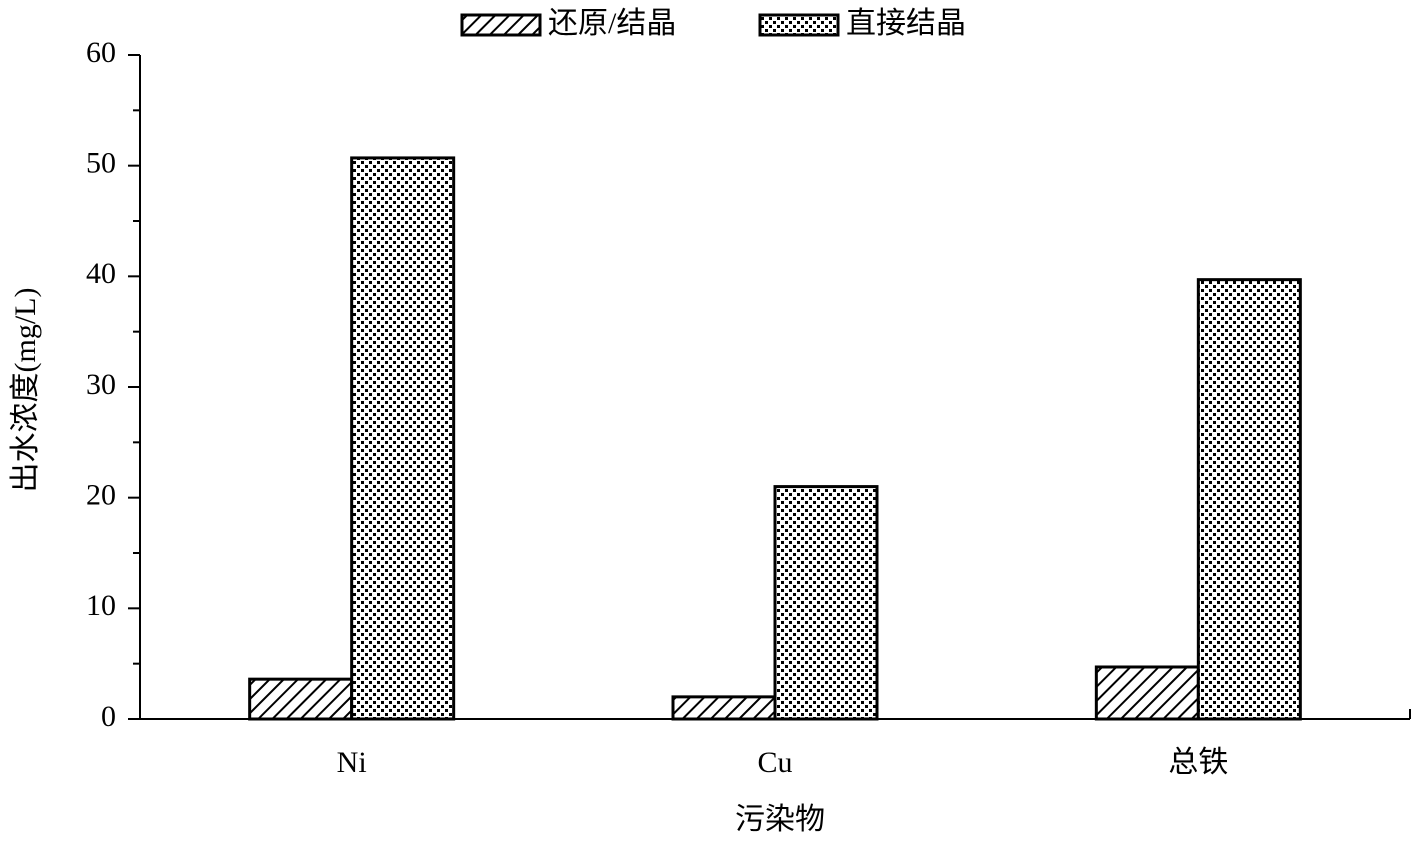 The height and width of the screenshot is (847, 1413). I want to click on y-tick-label: 60, so click(101, 52).